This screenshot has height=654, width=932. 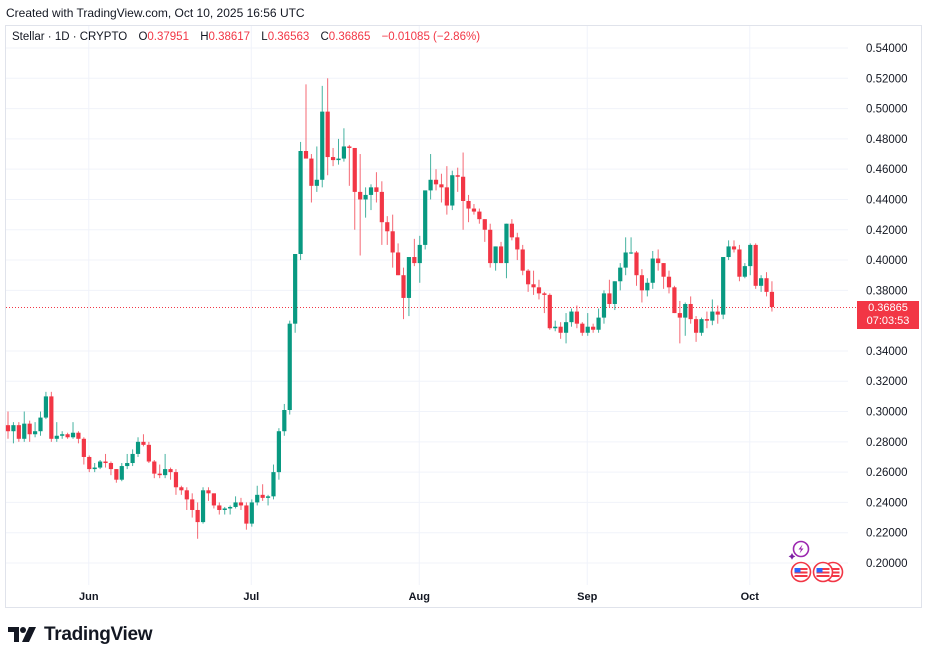 I want to click on high-value: 0.38617, so click(x=229, y=37).